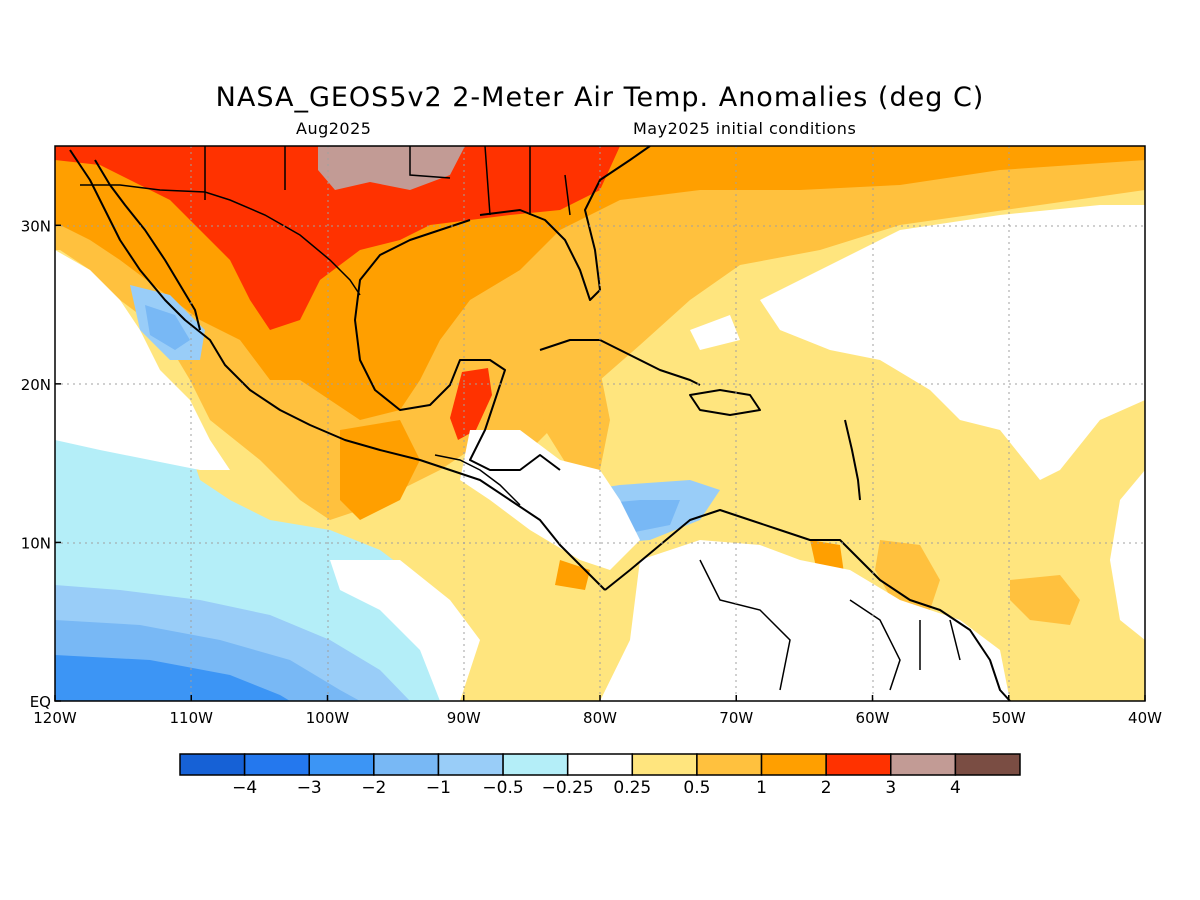 The width and height of the screenshot is (1200, 900). I want to click on lon-tick-label: 110W, so click(192, 718).